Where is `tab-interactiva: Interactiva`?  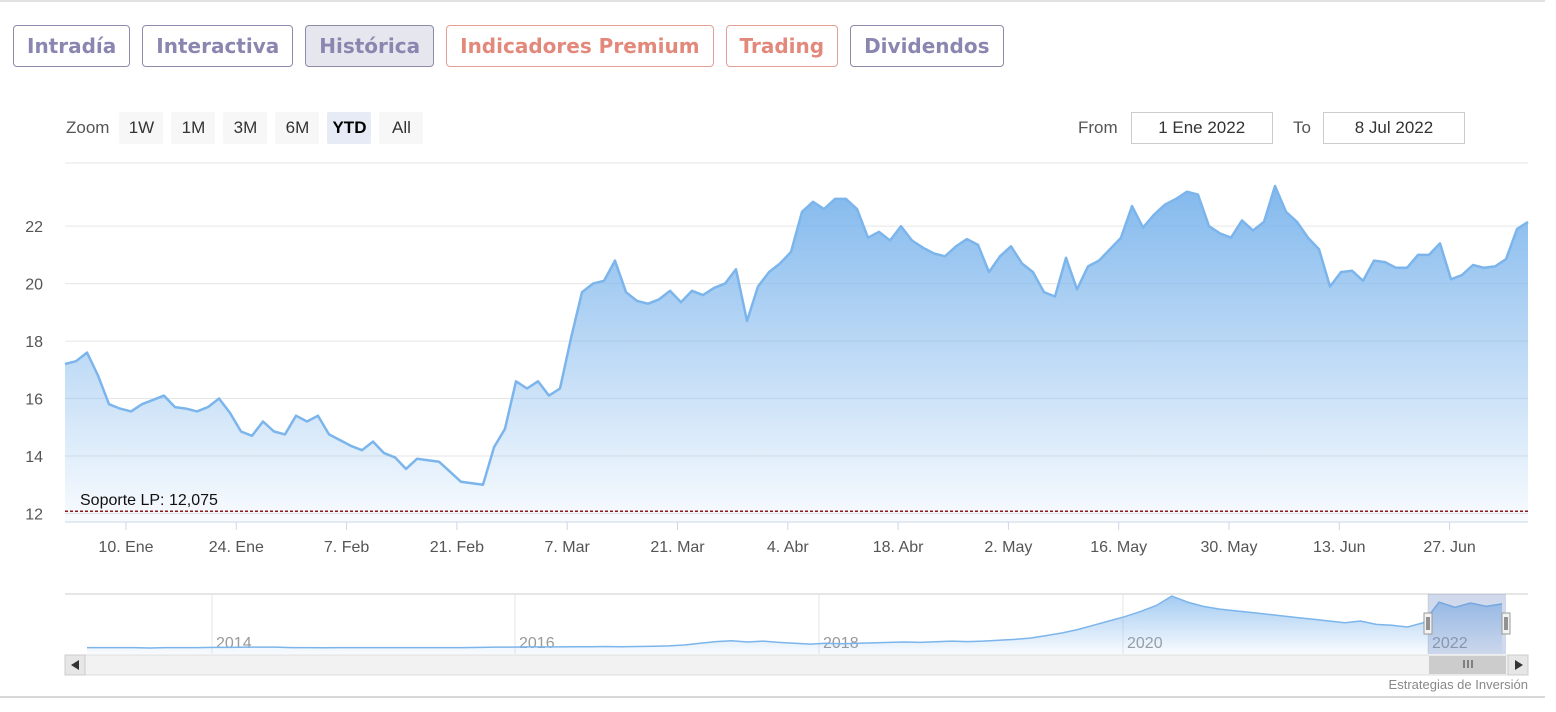
tab-interactiva: Interactiva is located at coordinates (218, 46).